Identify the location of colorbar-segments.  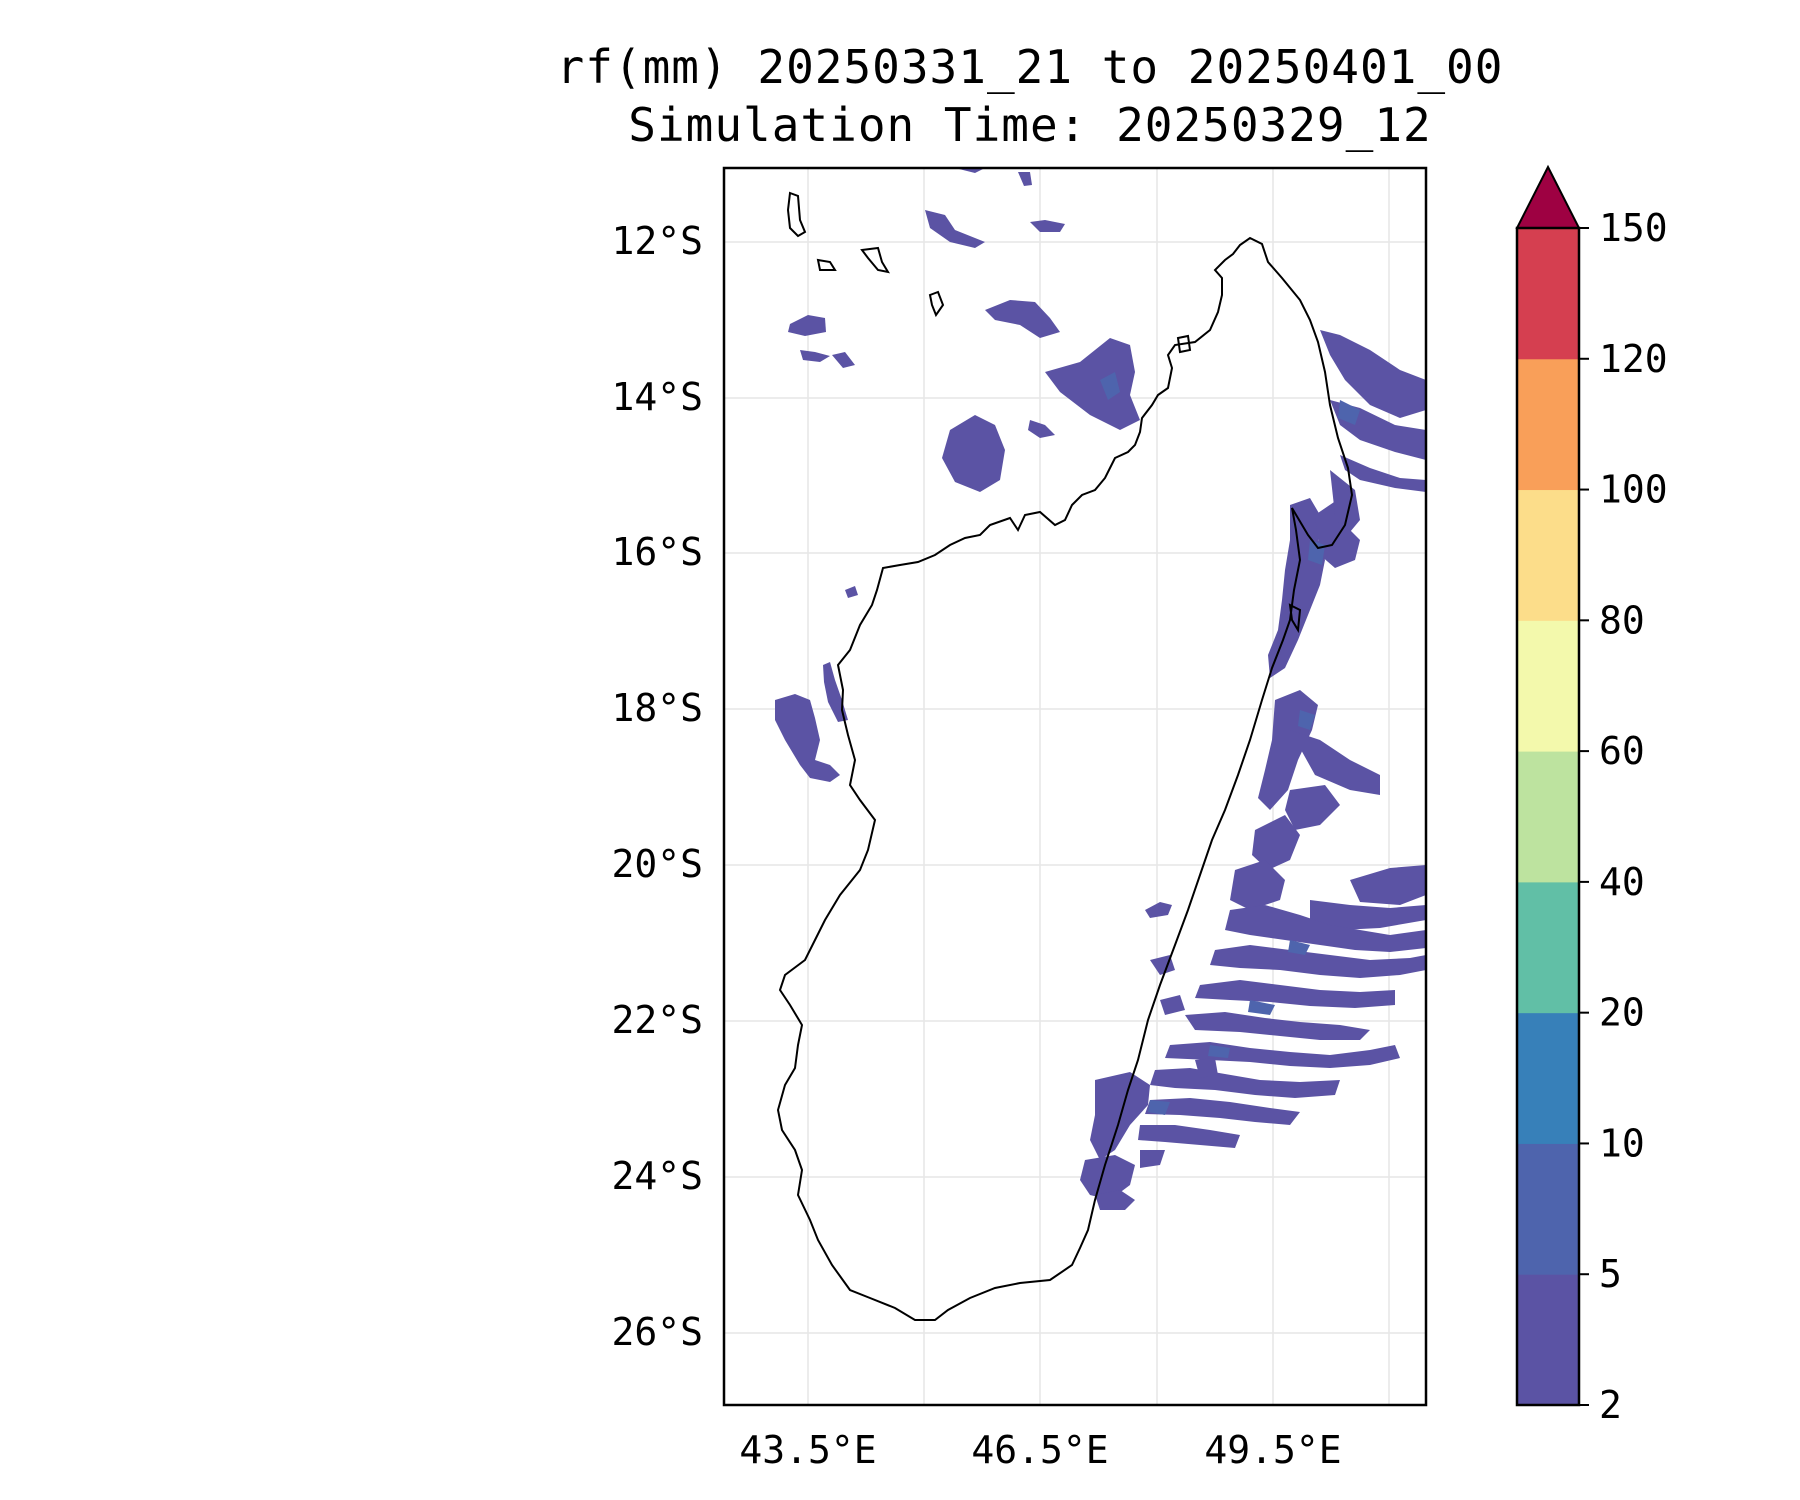
(1548, 817).